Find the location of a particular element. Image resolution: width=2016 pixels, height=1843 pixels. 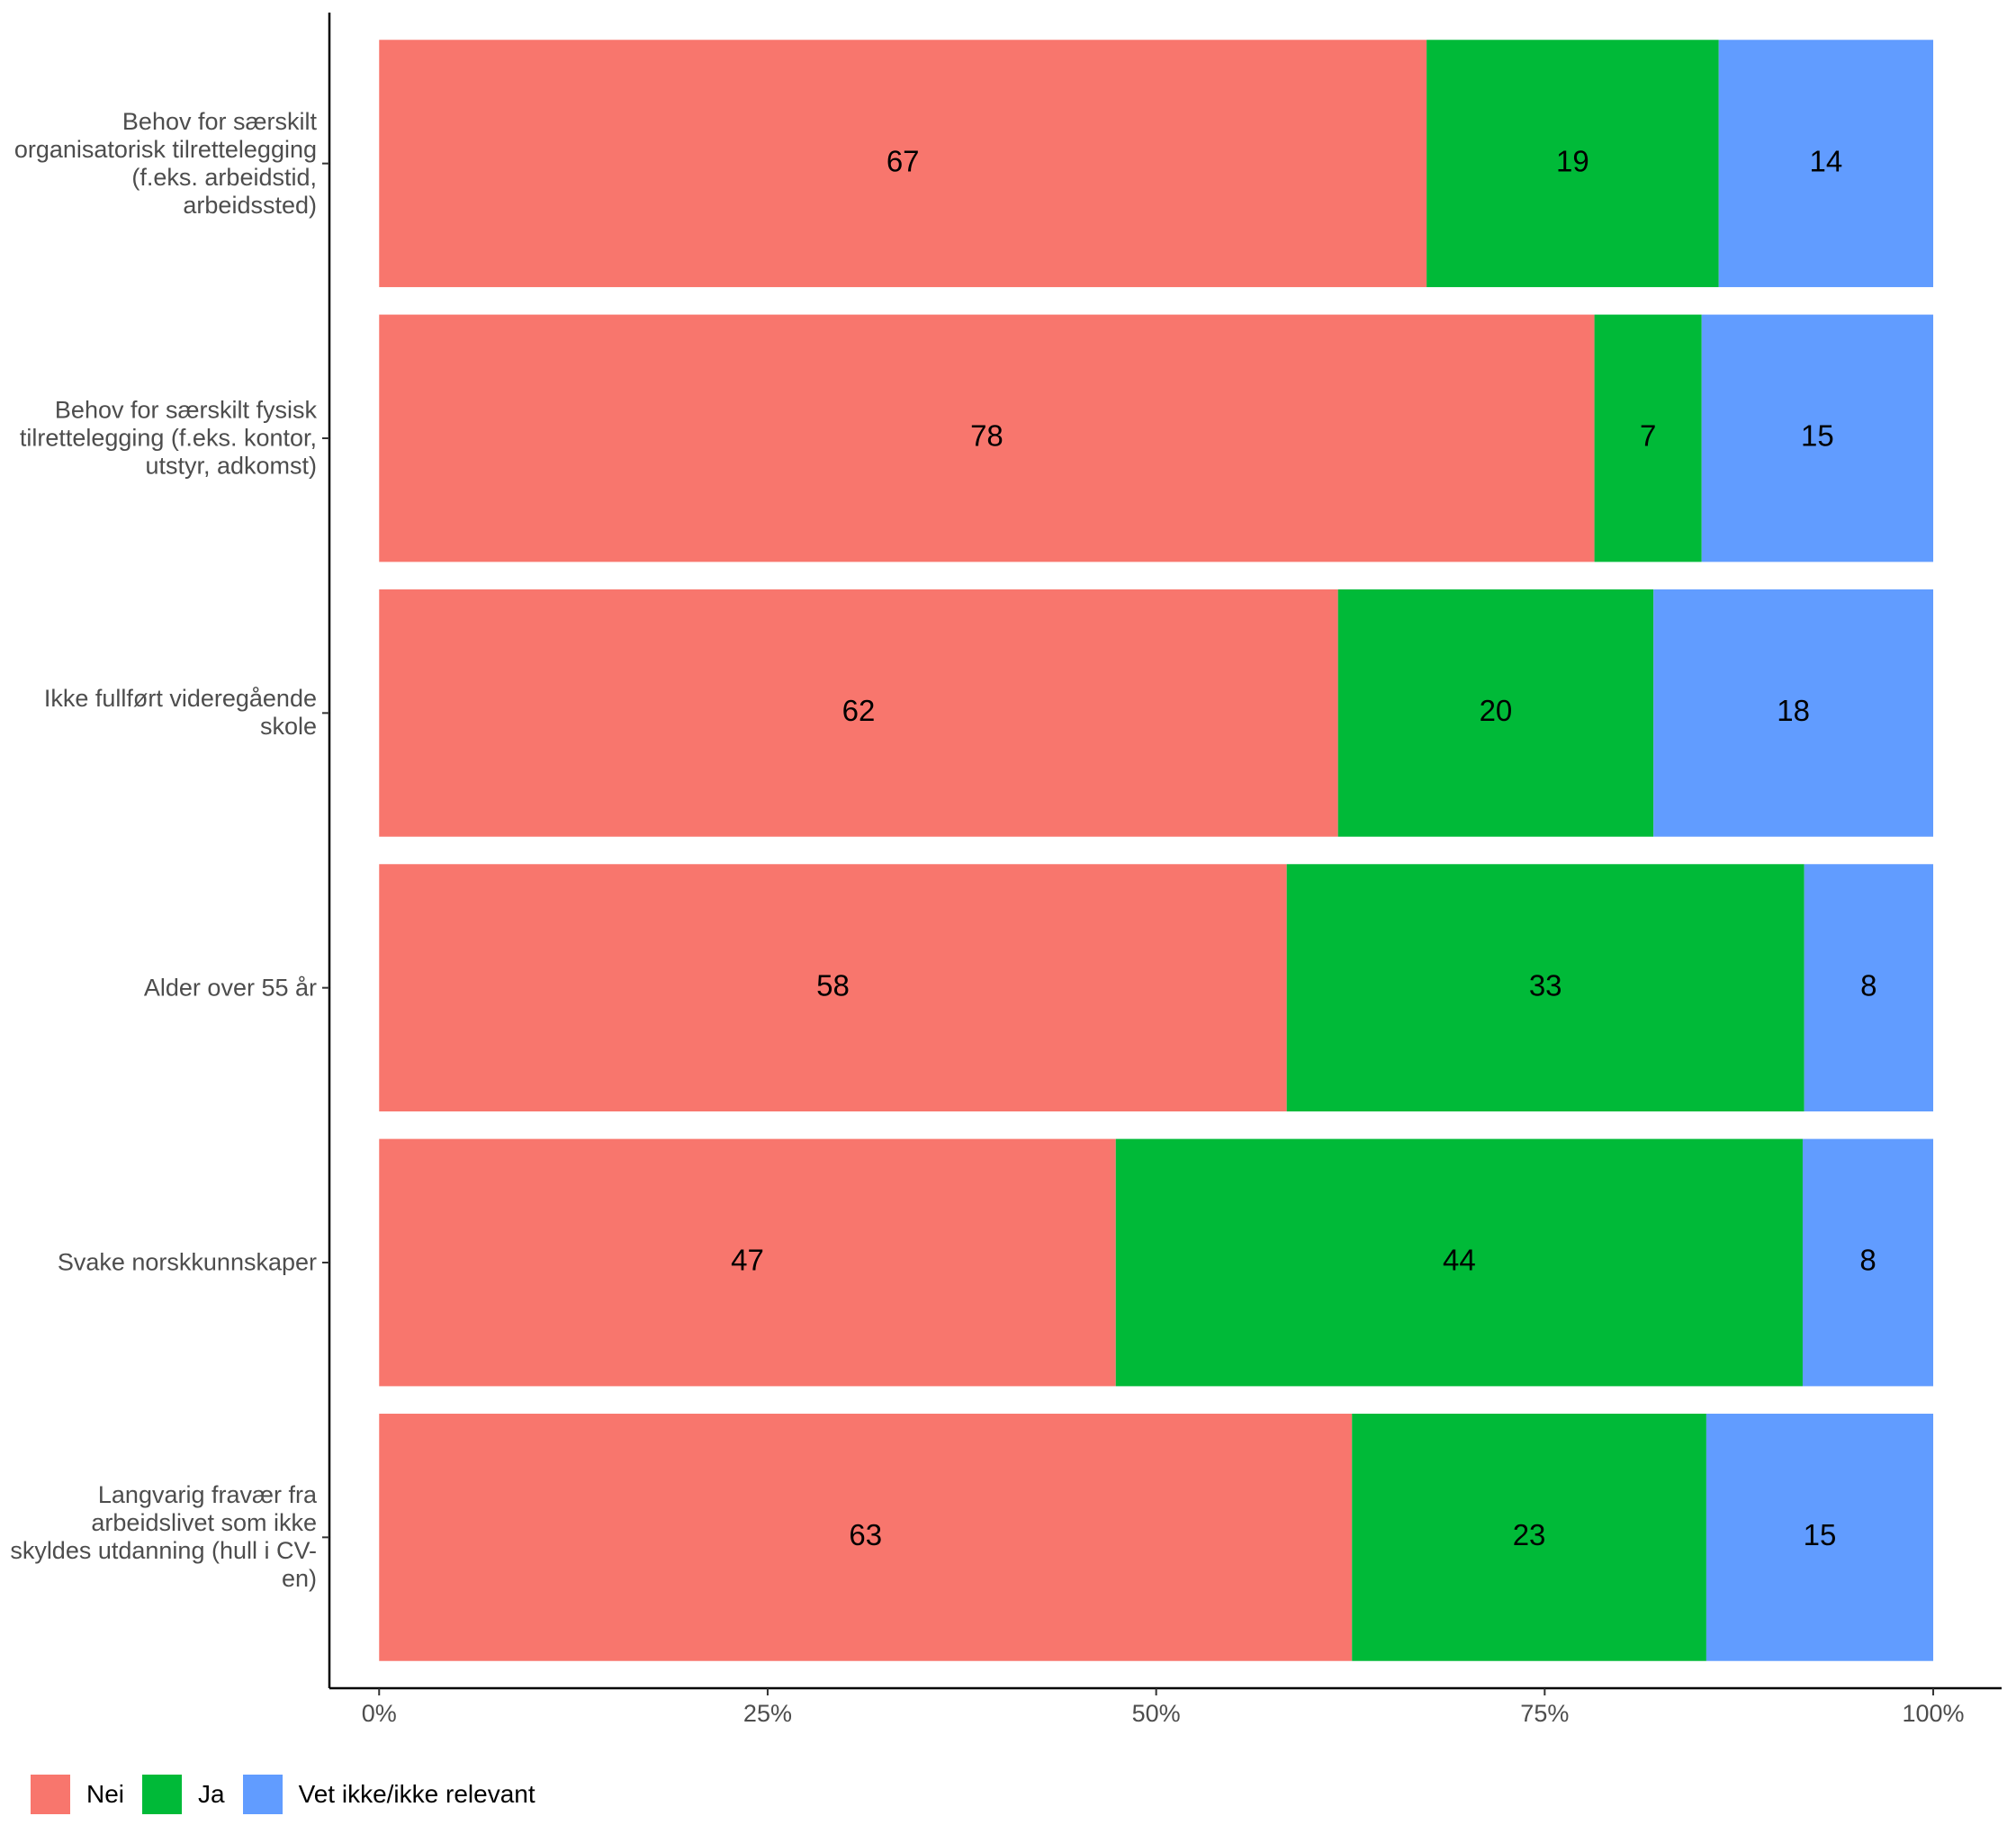

data-label: 67 is located at coordinates (903, 160).